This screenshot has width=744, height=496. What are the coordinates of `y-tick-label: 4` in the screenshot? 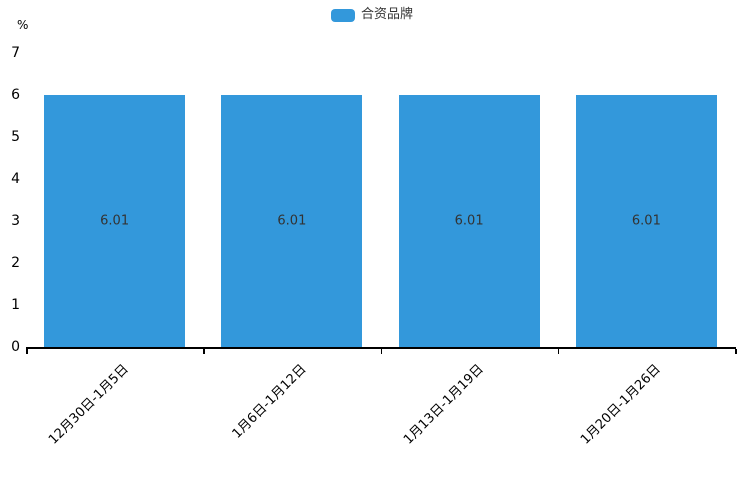 It's located at (15, 179).